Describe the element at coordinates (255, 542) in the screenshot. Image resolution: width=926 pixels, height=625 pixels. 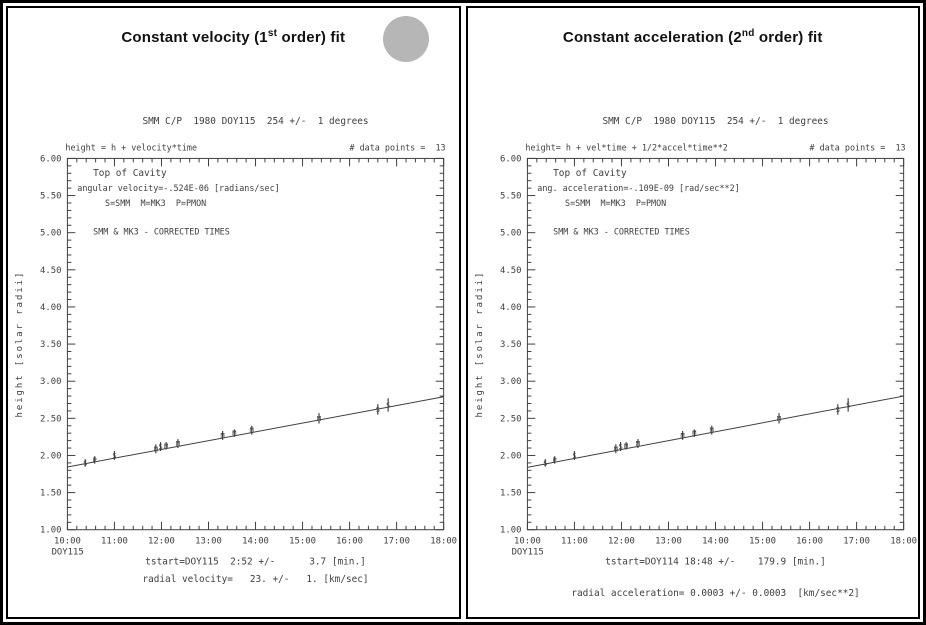
I see `xtick-label: 14:00` at that location.